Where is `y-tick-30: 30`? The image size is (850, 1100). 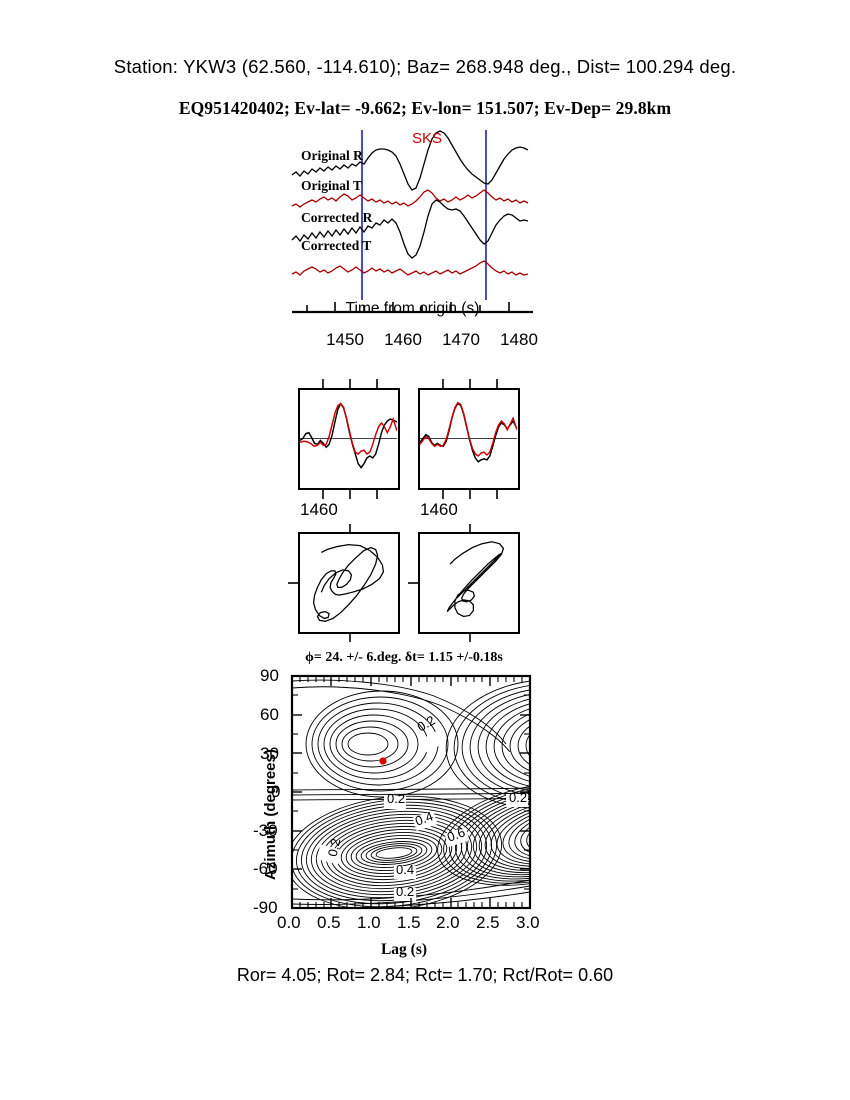
y-tick-30: 30 is located at coordinates (269, 753).